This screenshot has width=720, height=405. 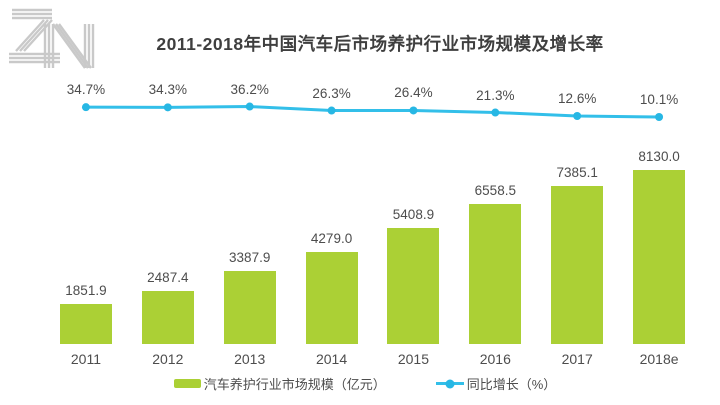 What do you see at coordinates (331, 110) in the screenshot?
I see `line-point-2014` at bounding box center [331, 110].